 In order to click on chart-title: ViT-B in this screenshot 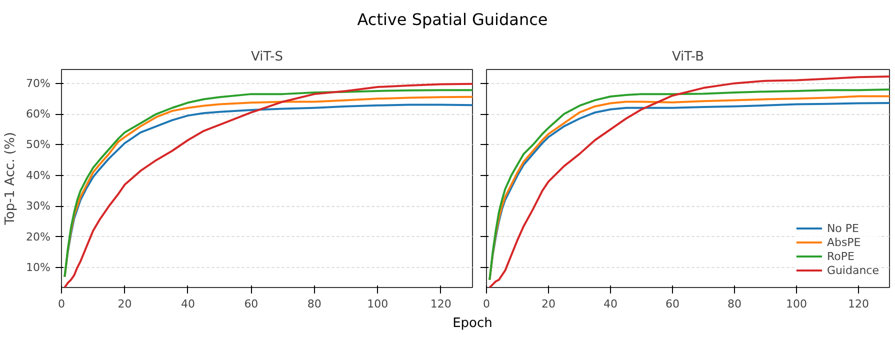, I will do `click(688, 57)`.